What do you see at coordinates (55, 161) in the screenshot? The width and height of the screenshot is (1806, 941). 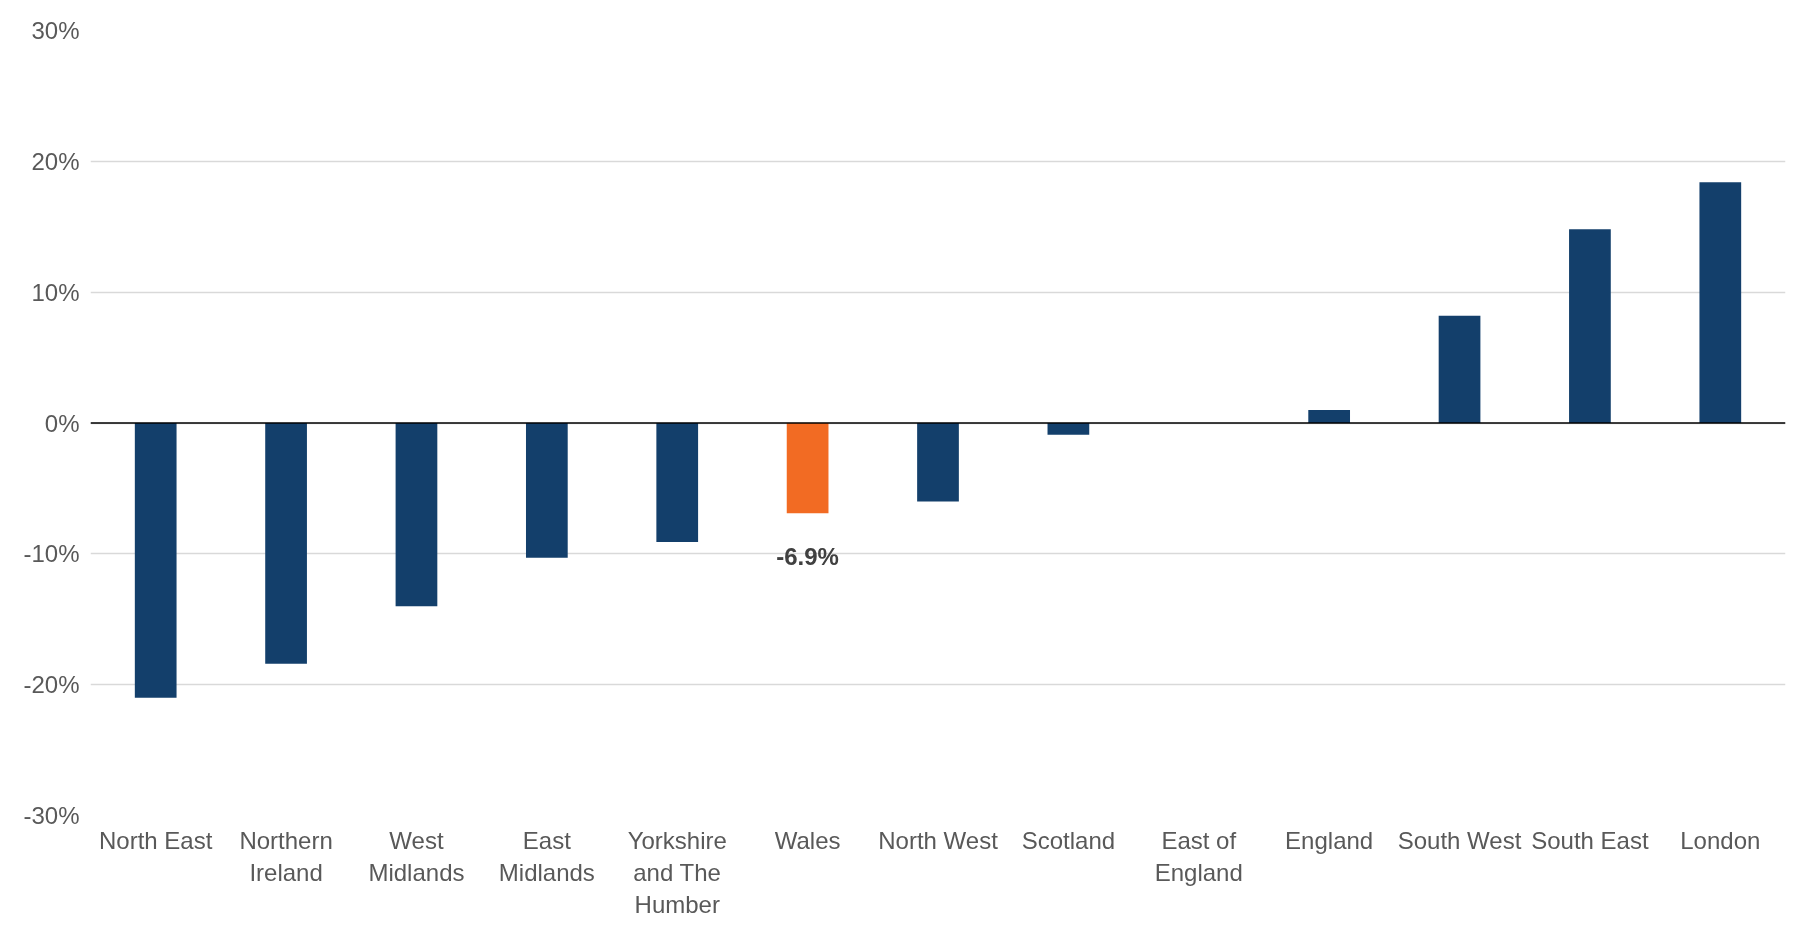 I see `y-tick-label: 20%` at bounding box center [55, 161].